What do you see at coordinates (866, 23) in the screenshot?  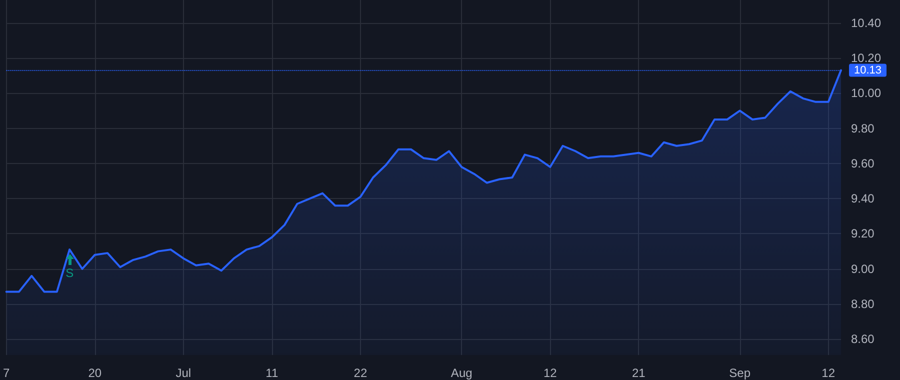 I see `y-tick-label: 10.40` at bounding box center [866, 23].